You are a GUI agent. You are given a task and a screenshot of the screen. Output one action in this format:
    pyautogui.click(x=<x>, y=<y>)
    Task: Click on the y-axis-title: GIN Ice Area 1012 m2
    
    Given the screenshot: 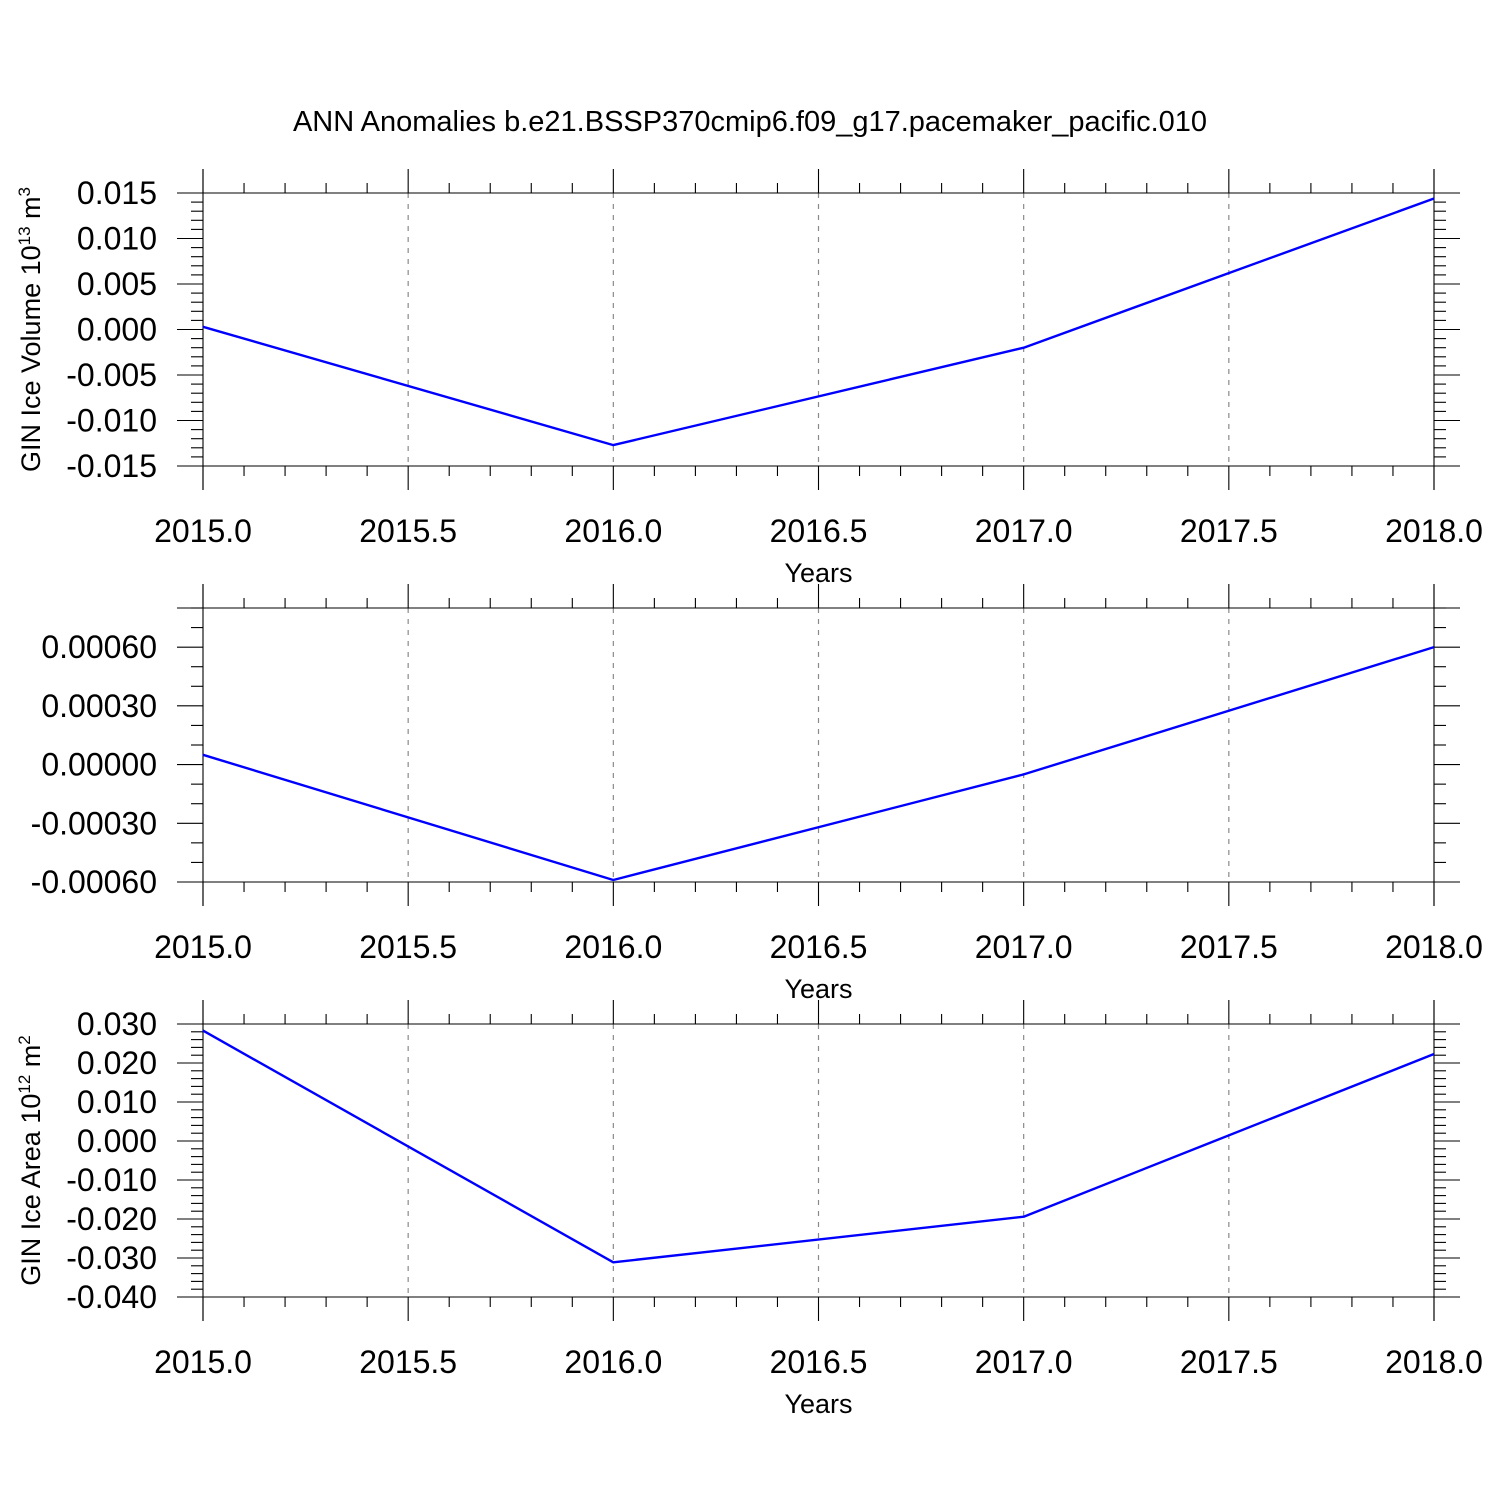 What is the action you would take?
    pyautogui.click(x=30, y=1160)
    